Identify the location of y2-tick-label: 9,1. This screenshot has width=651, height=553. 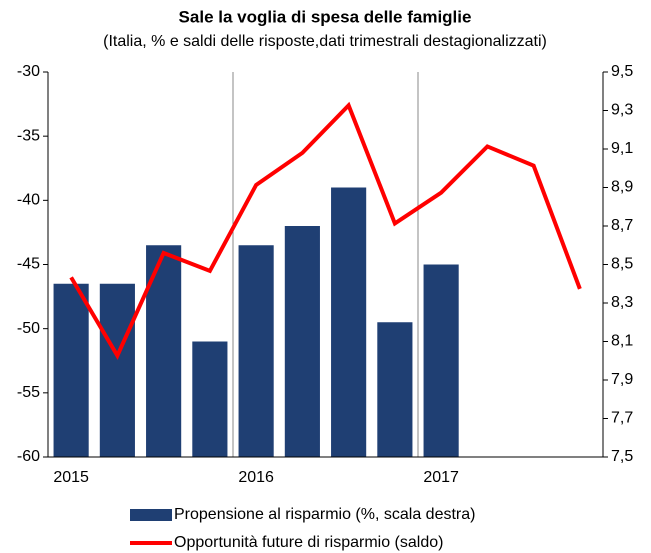
(622, 148).